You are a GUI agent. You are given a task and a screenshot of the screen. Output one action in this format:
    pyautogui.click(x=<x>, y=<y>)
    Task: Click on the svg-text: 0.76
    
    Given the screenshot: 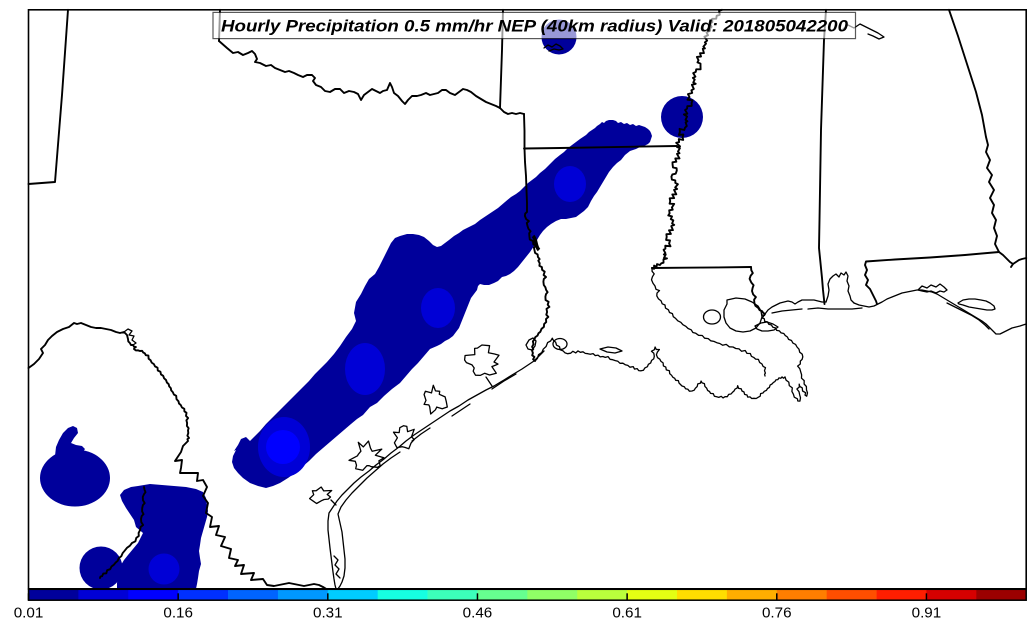 What is the action you would take?
    pyautogui.click(x=777, y=613)
    